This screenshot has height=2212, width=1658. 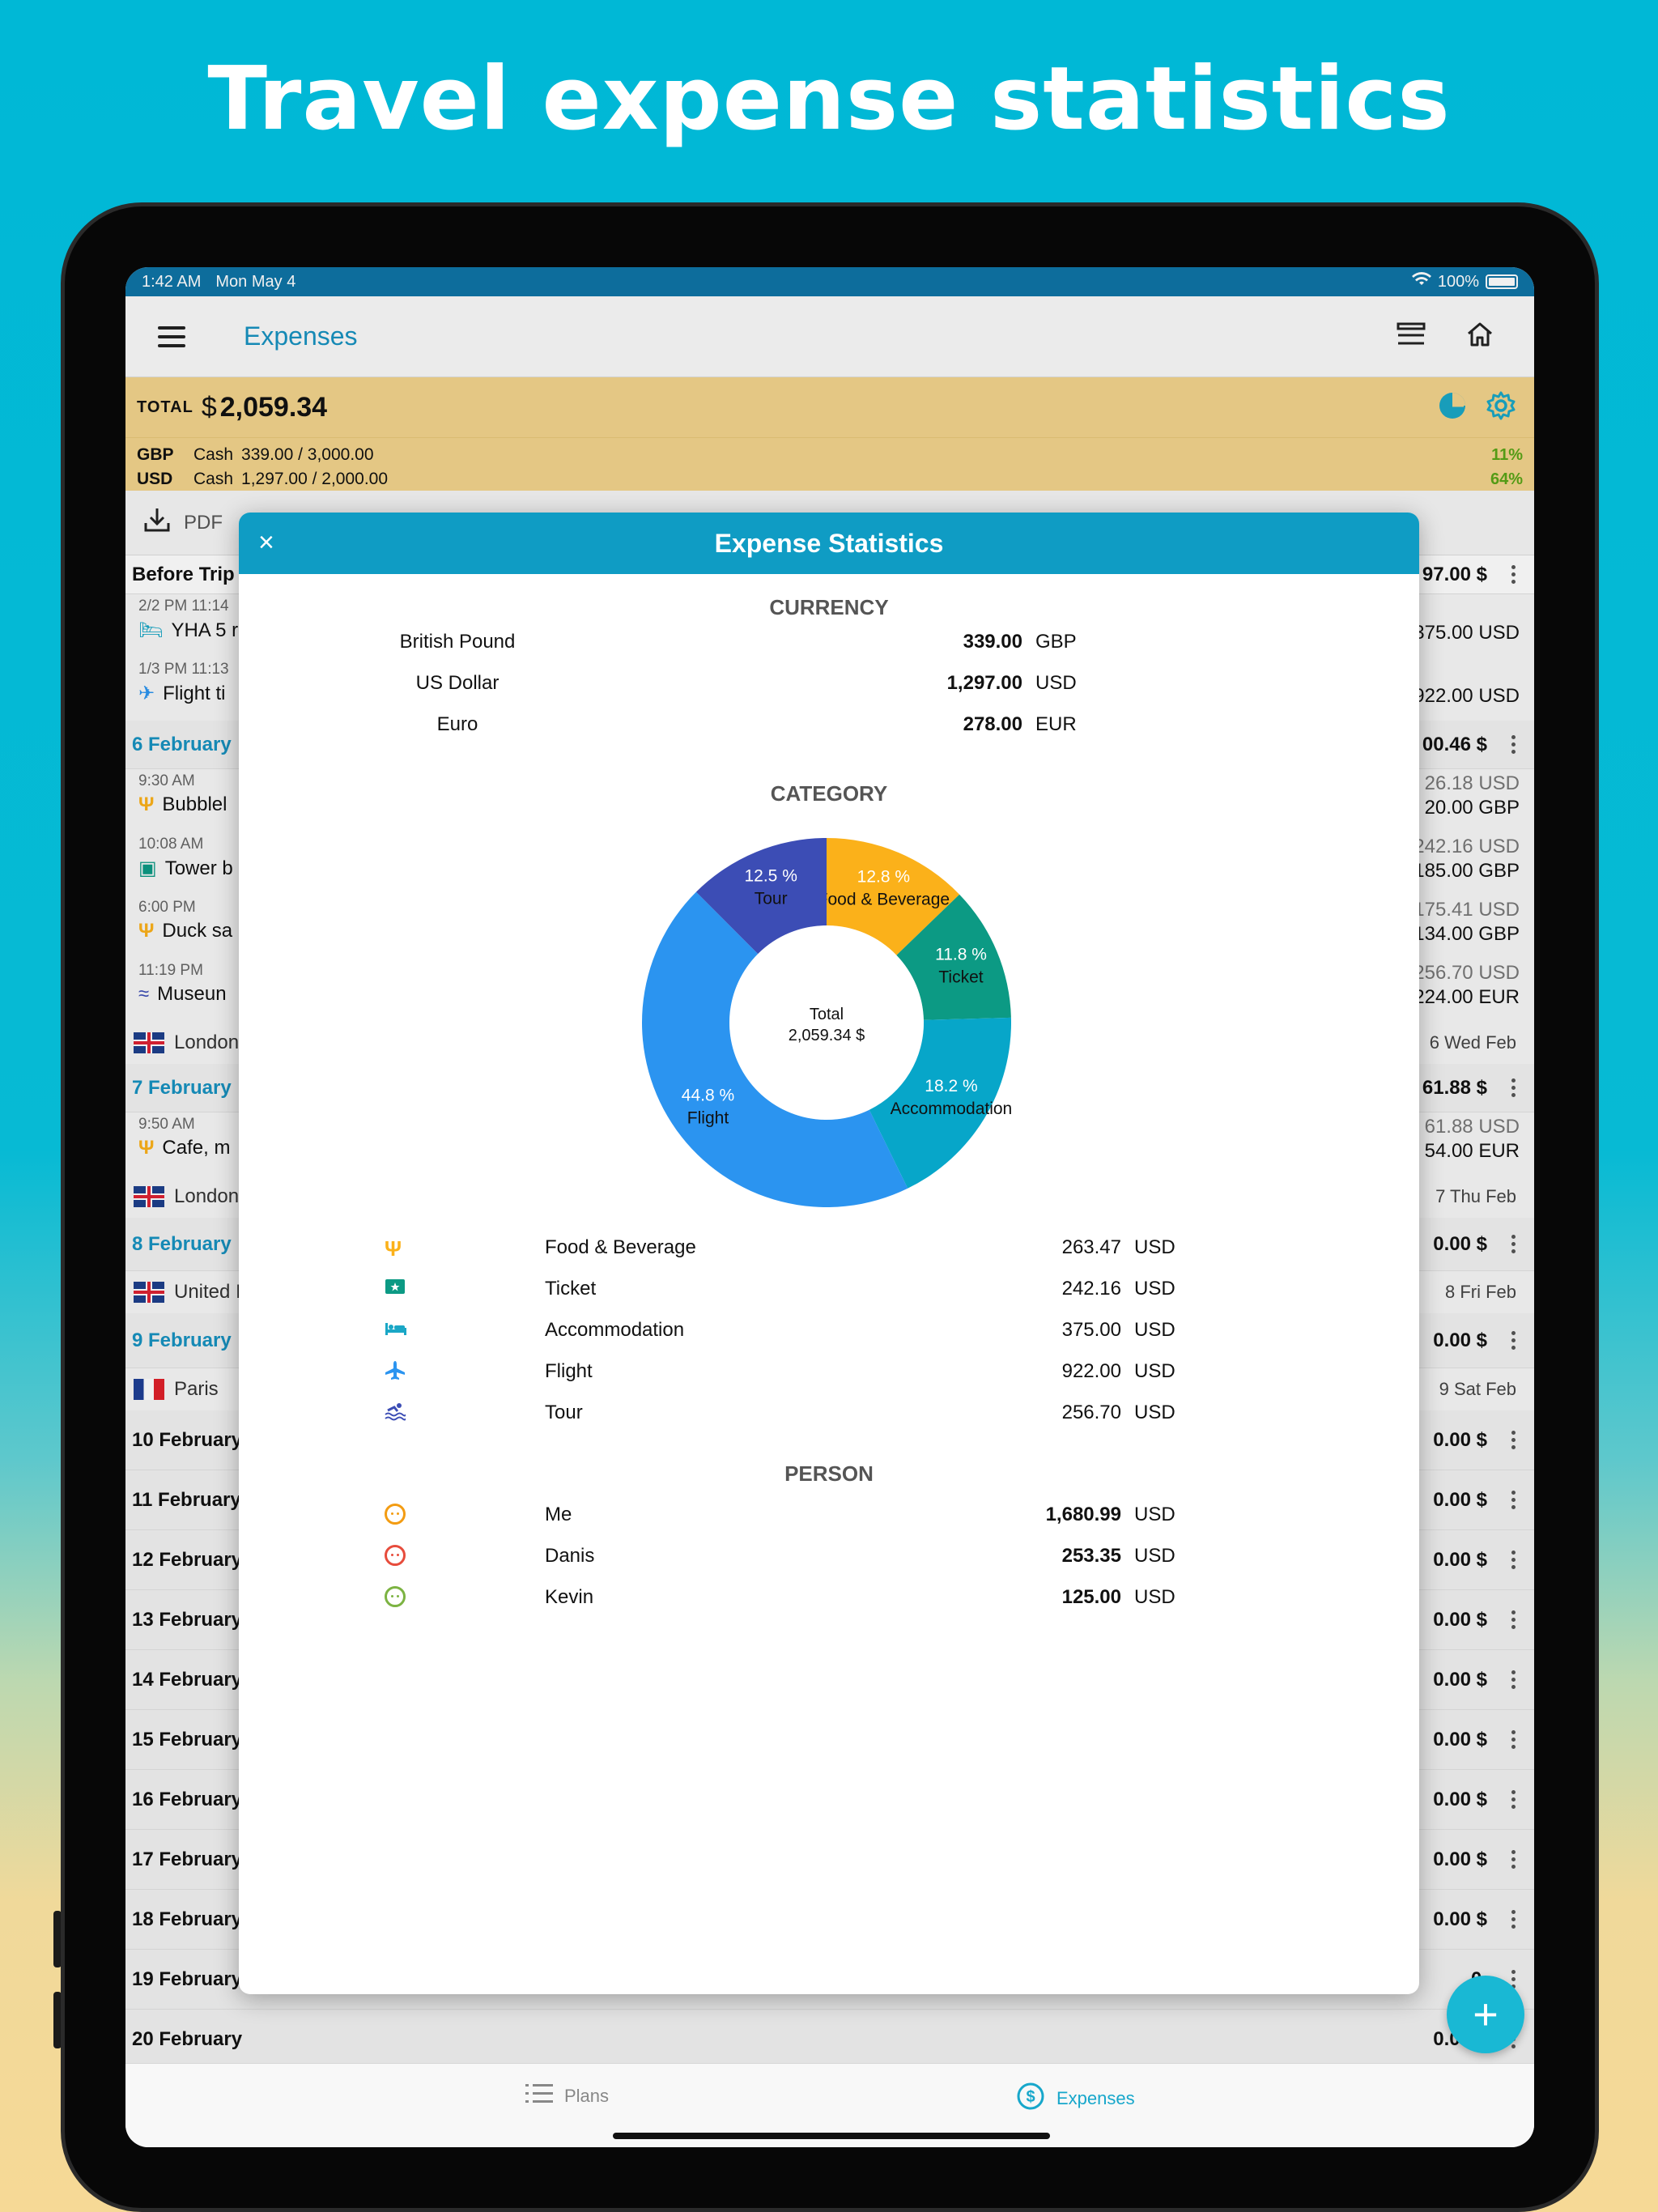 What do you see at coordinates (829, 794) in the screenshot?
I see `category-section-title: CATEGORY` at bounding box center [829, 794].